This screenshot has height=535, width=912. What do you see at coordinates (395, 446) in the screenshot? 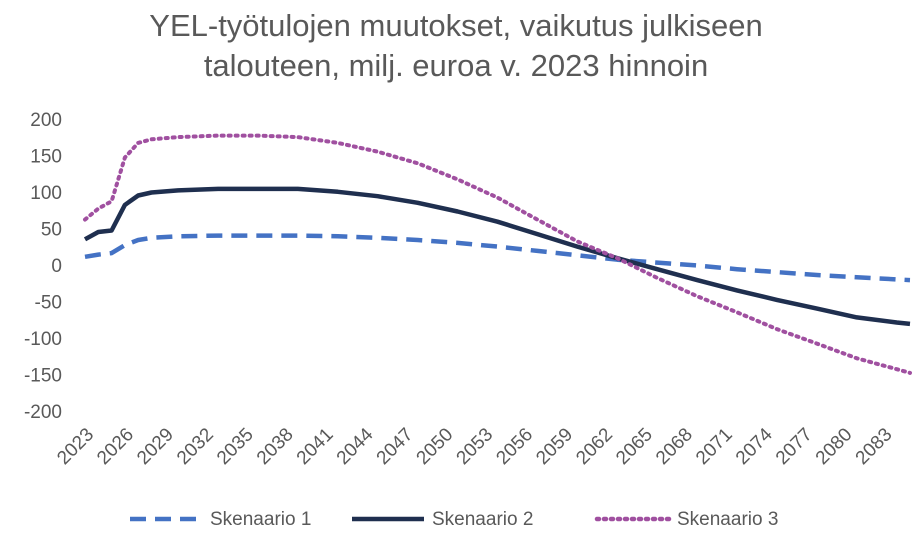
I see `x-tick-label: 2047` at bounding box center [395, 446].